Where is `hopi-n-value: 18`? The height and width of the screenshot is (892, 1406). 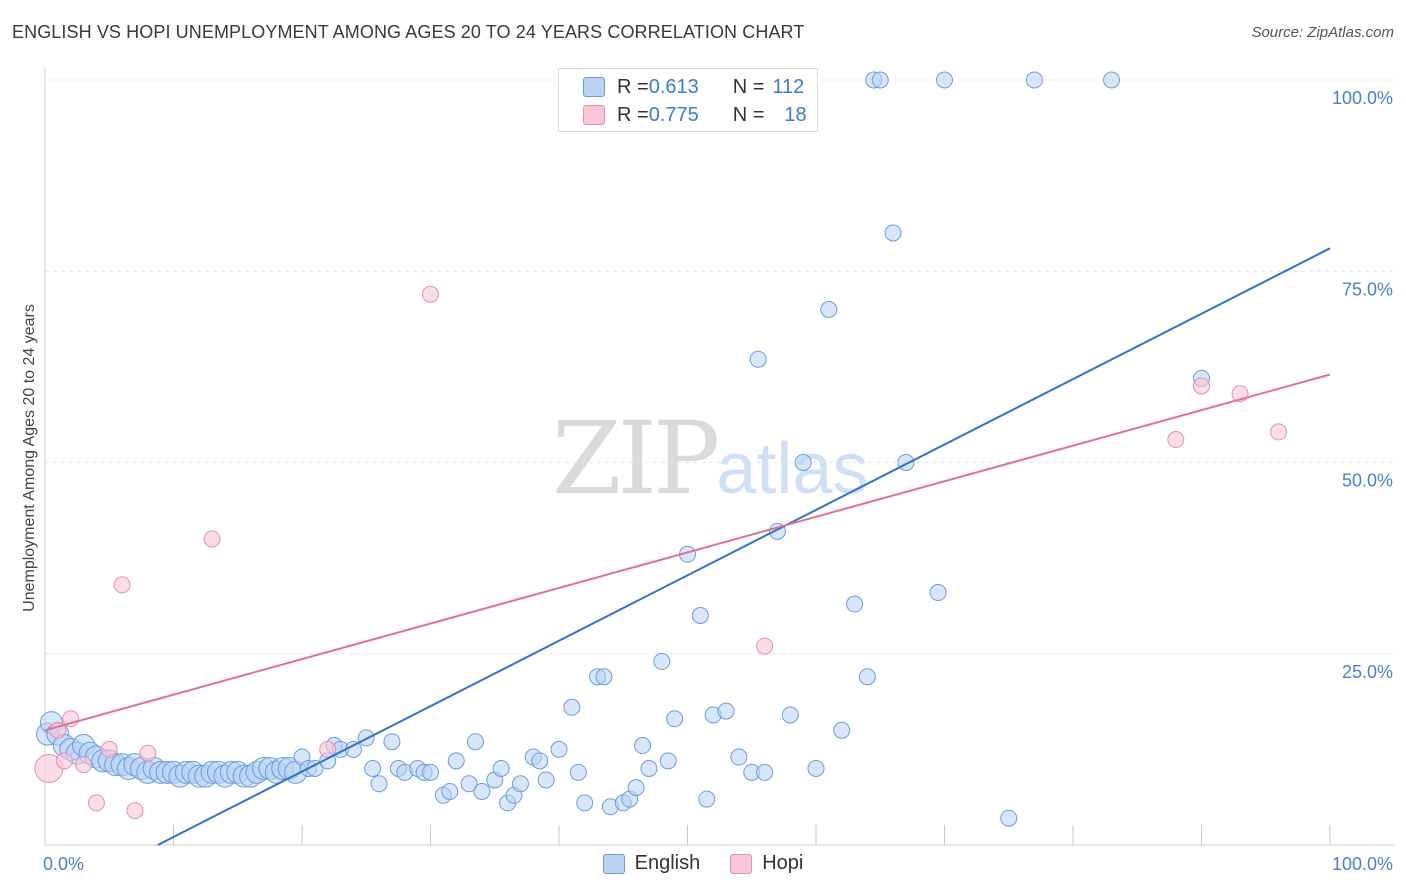 hopi-n-value: 18 is located at coordinates (795, 114).